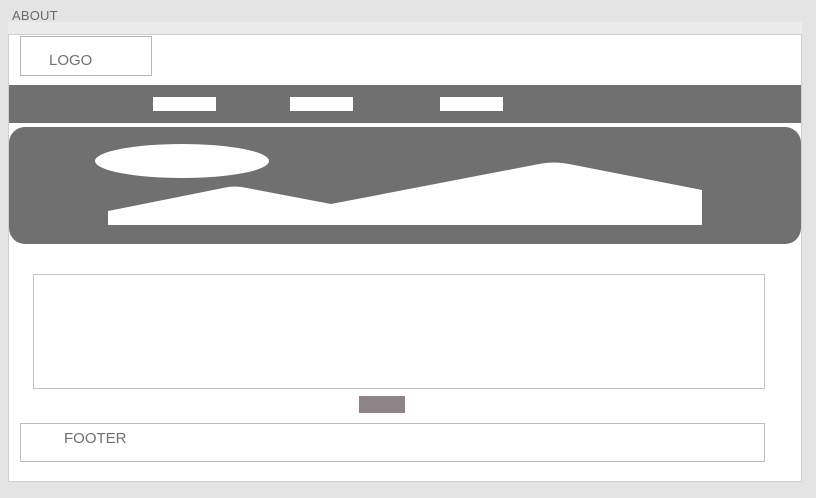 The height and width of the screenshot is (498, 816). I want to click on logo: LOGO, so click(86, 56).